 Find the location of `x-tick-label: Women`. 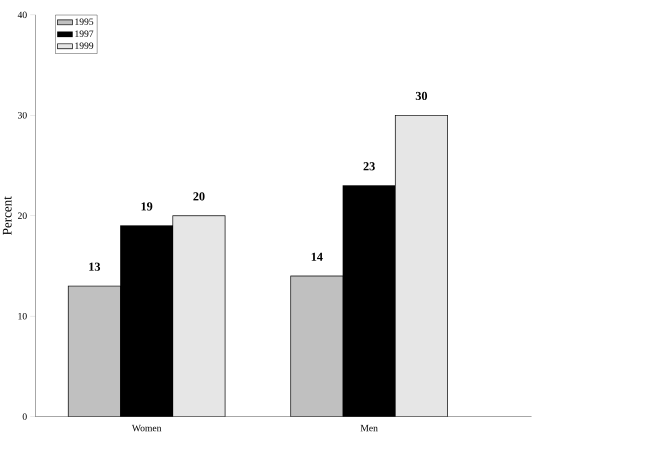

x-tick-label: Women is located at coordinates (147, 428).